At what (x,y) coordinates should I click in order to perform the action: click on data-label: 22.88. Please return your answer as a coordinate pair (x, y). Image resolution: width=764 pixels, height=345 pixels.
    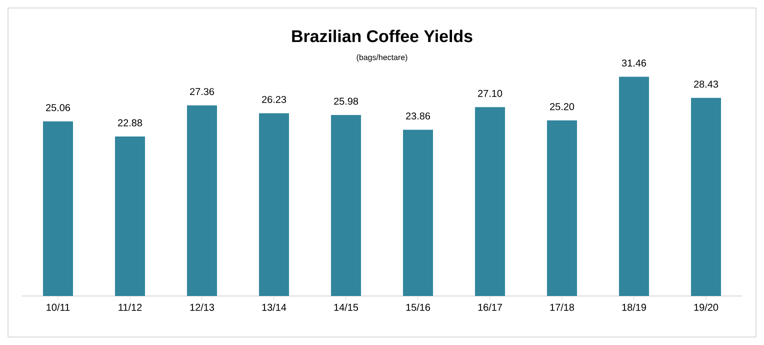
    Looking at the image, I should click on (130, 122).